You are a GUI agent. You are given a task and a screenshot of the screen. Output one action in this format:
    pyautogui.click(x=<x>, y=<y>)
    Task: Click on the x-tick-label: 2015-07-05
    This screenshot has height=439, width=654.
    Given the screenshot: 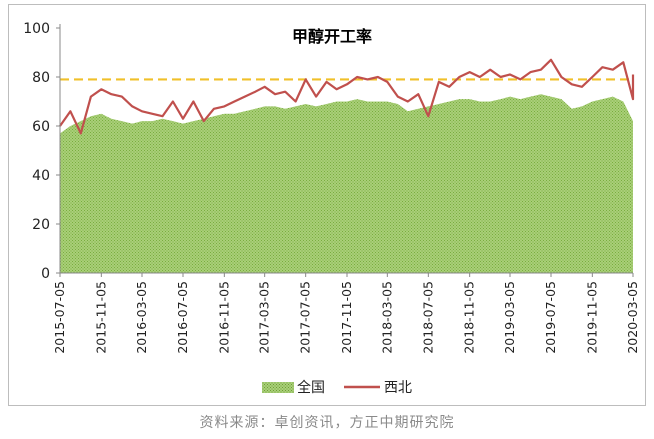 What is the action you would take?
    pyautogui.click(x=59, y=317)
    